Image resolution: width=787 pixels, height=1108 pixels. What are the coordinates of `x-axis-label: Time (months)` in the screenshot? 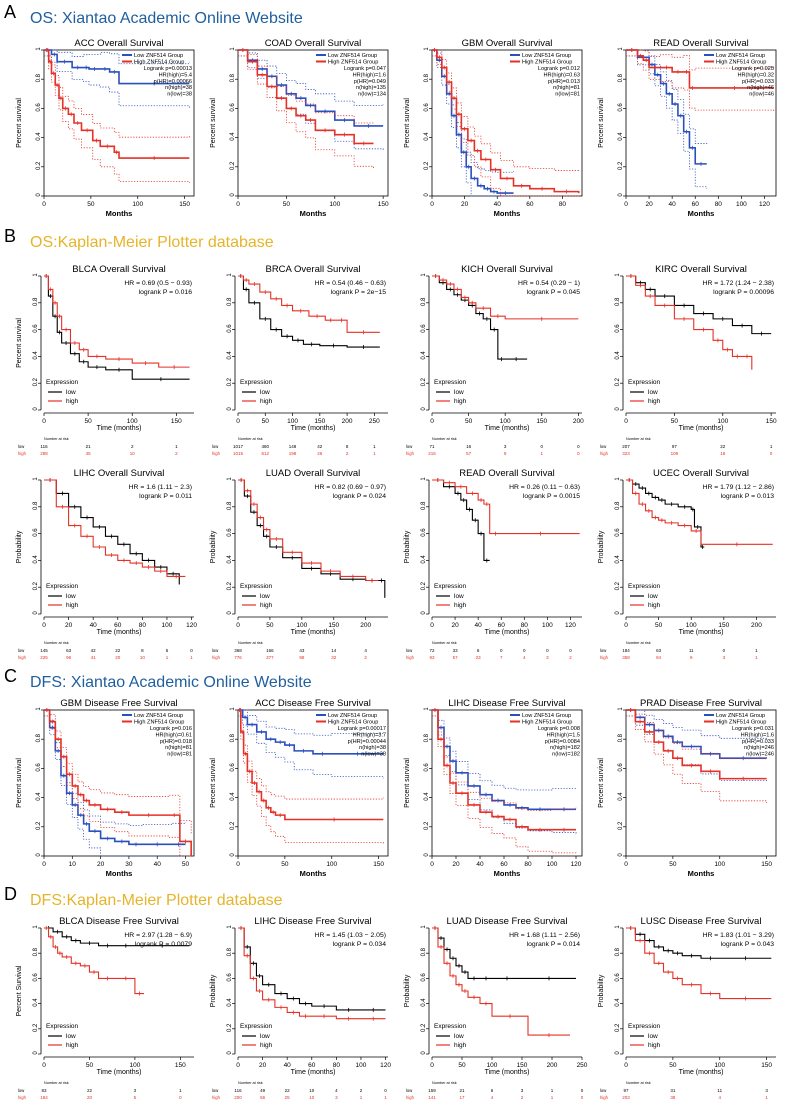 It's located at (701, 1072).